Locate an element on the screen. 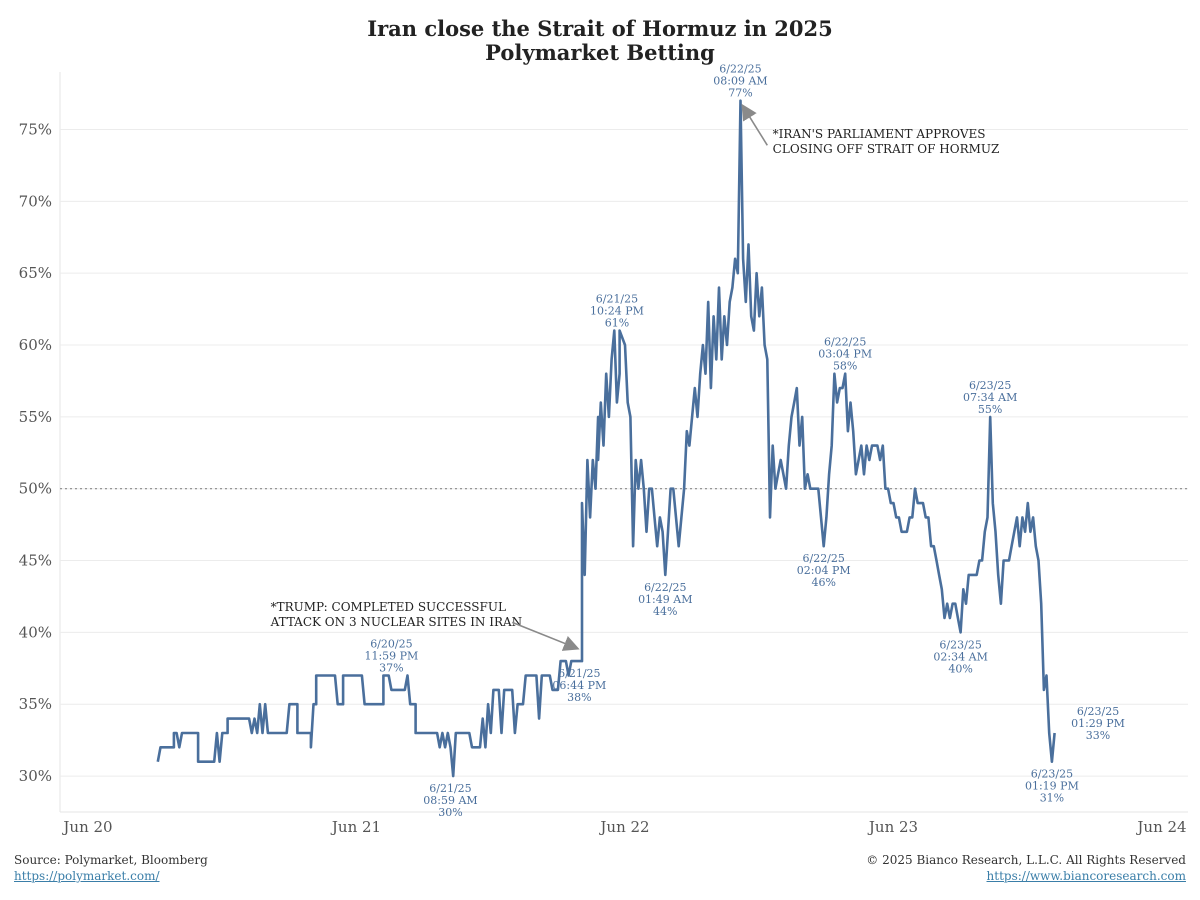 The height and width of the screenshot is (900, 1200). y-tick-label: 70% is located at coordinates (35, 201).